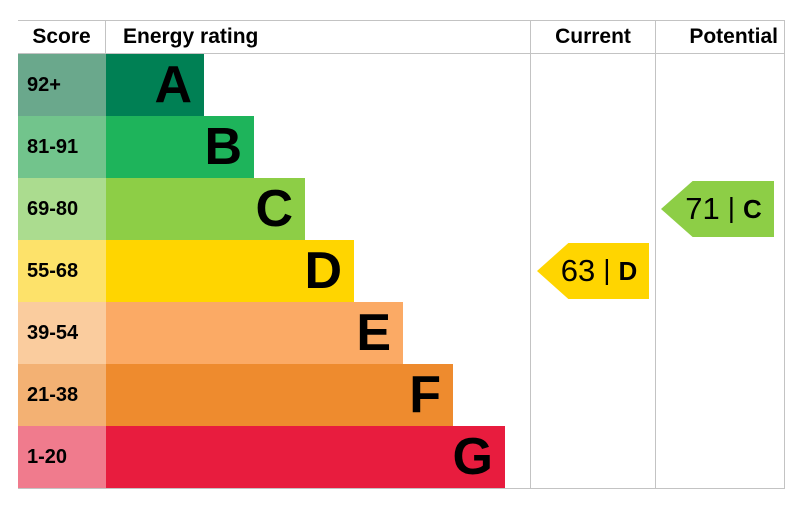  I want to click on band-letter: D, so click(323, 271).